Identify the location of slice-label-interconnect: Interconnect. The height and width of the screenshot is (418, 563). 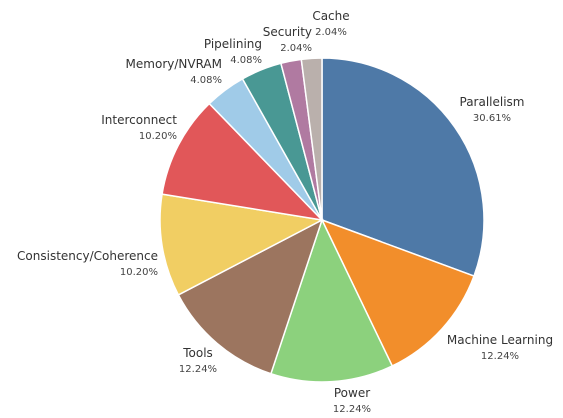
(139, 120).